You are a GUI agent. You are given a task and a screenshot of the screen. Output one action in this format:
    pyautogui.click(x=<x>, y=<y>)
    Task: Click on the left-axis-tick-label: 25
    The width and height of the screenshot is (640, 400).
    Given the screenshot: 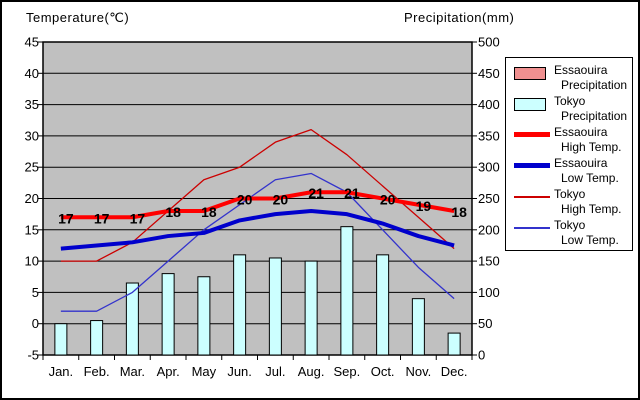 What is the action you would take?
    pyautogui.click(x=32, y=167)
    